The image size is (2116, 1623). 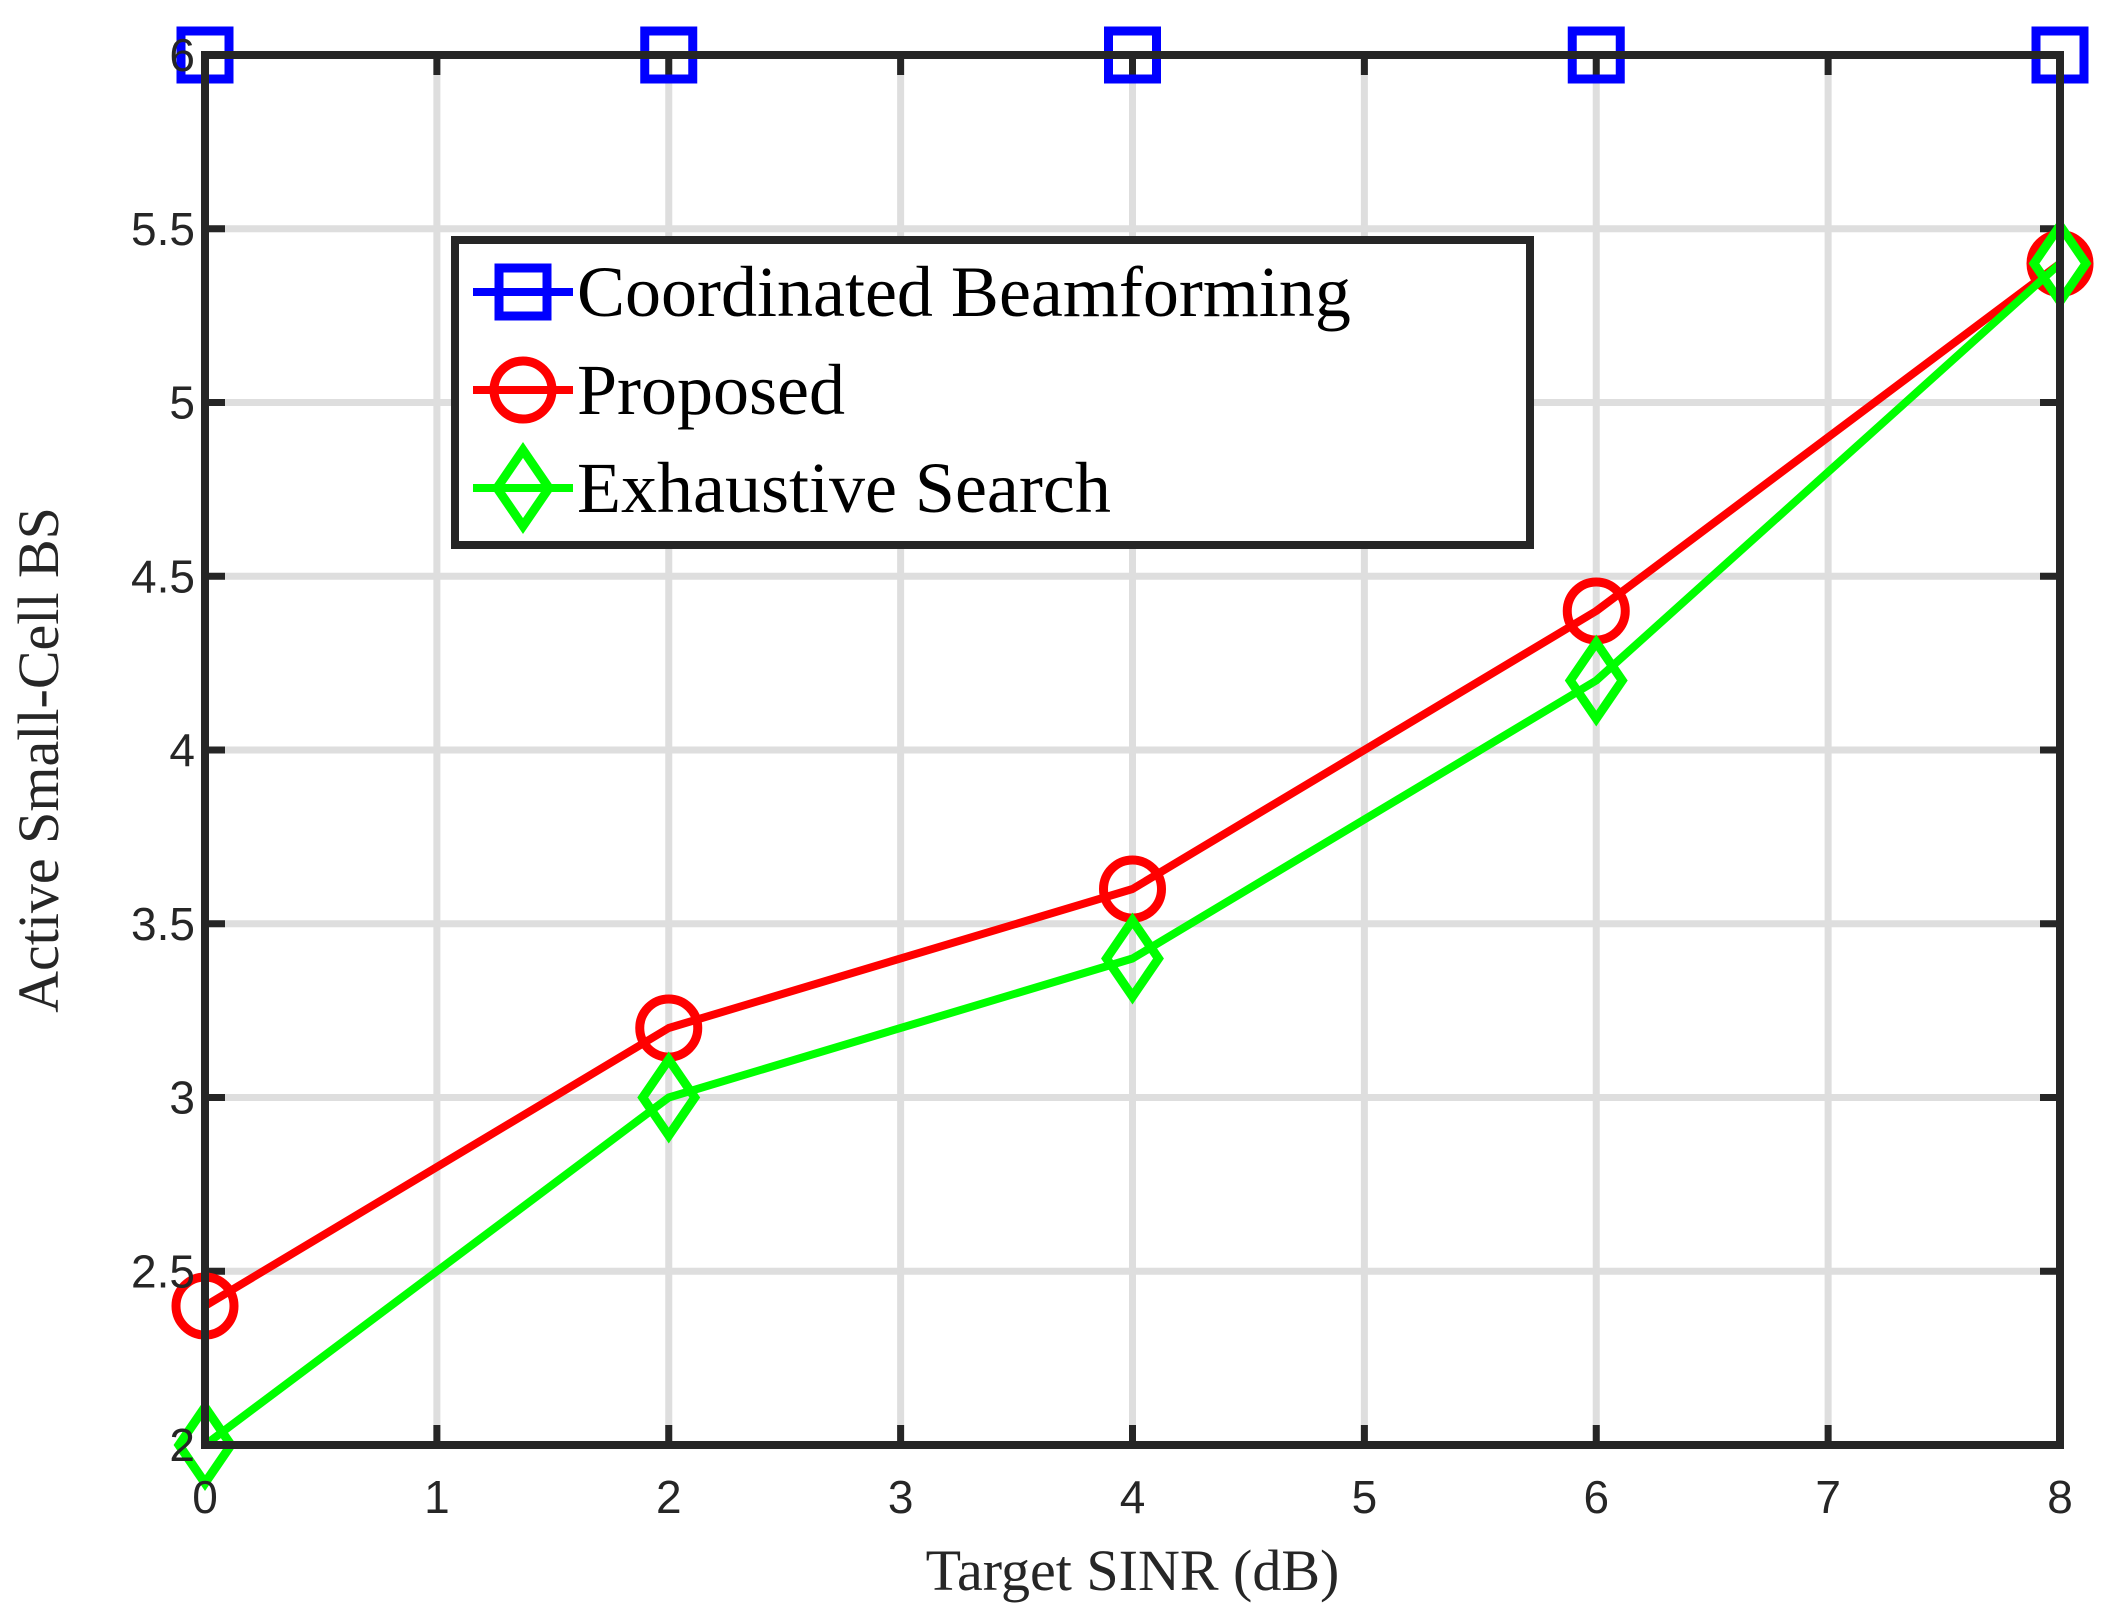 I want to click on legend-box, so click(x=992, y=392).